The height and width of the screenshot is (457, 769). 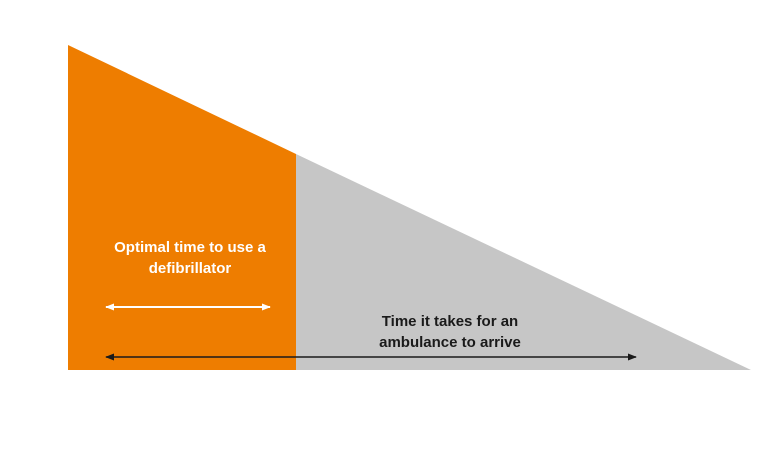 What do you see at coordinates (190, 268) in the screenshot?
I see `optimal-time-label-line2: defibrillator` at bounding box center [190, 268].